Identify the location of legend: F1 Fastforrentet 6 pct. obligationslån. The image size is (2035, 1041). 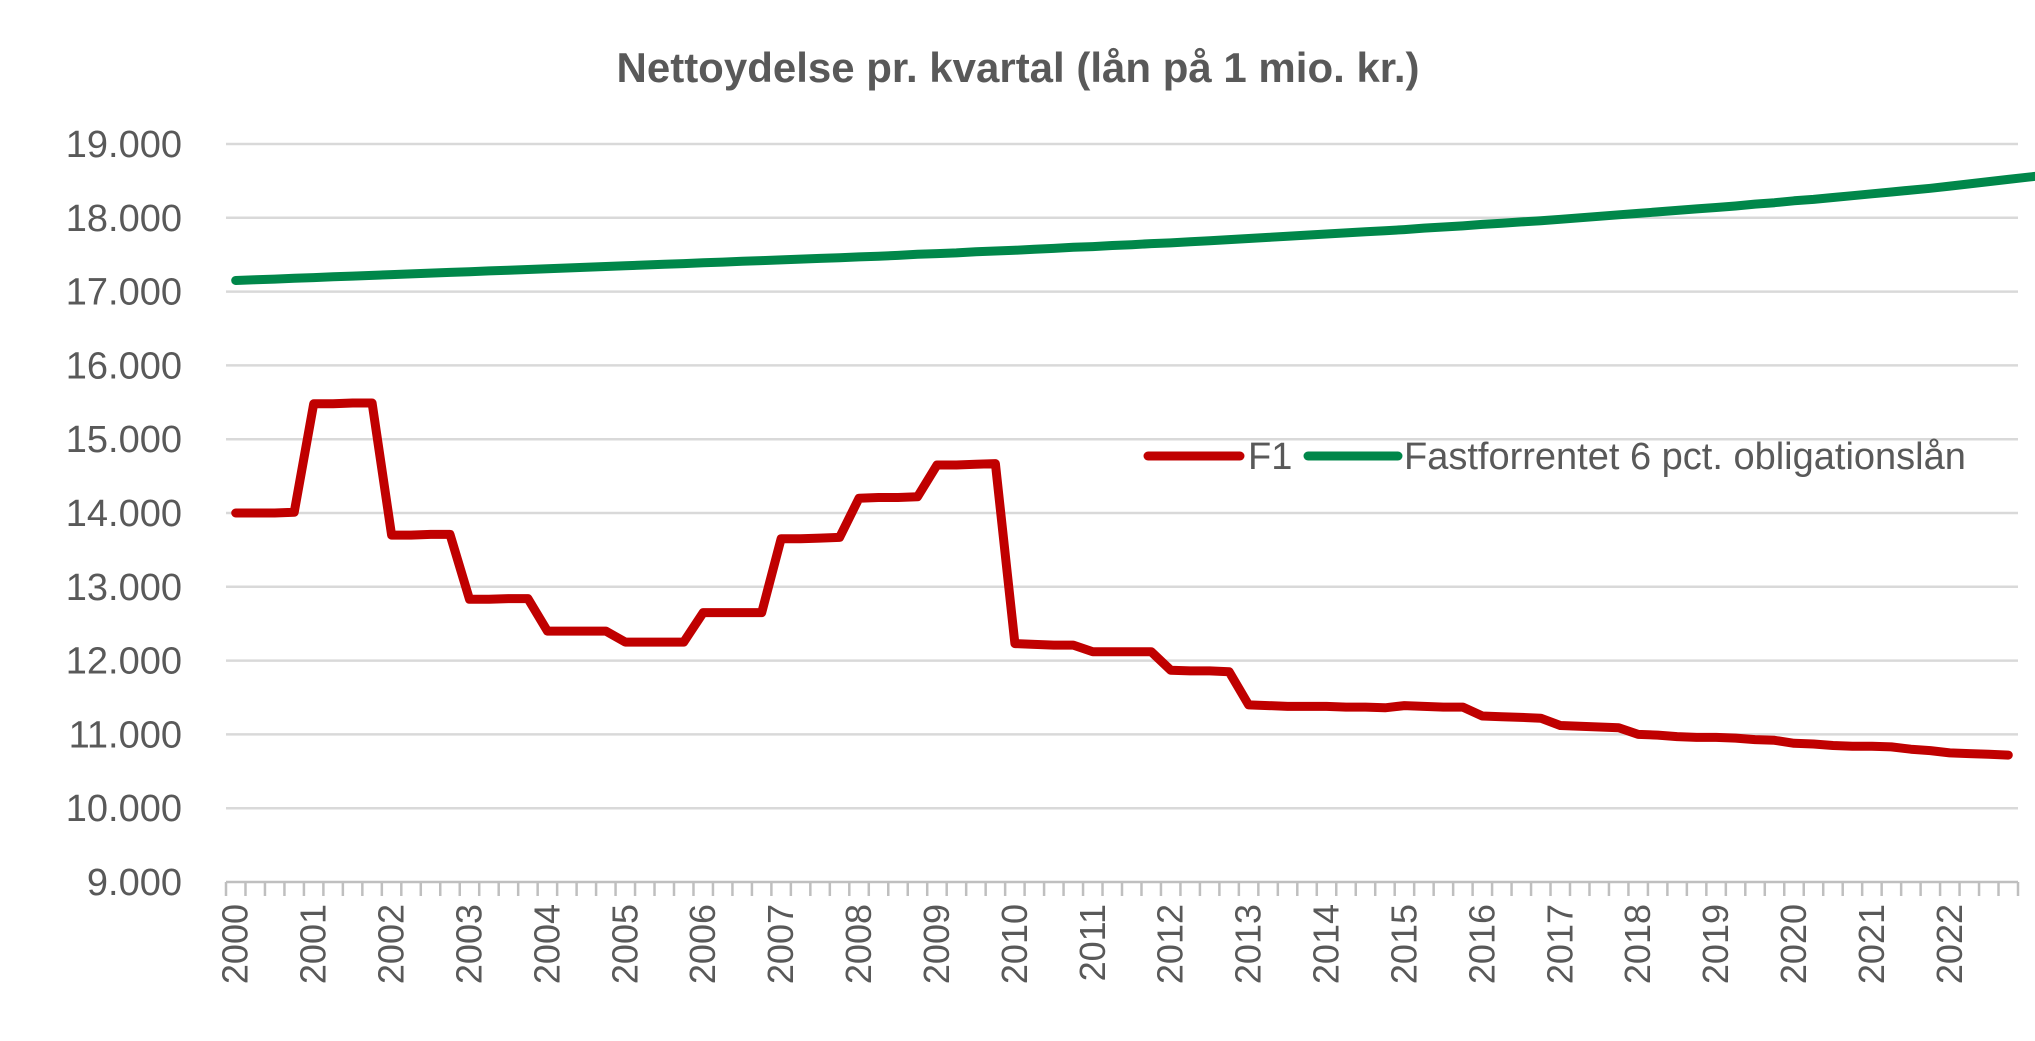
(1554, 457).